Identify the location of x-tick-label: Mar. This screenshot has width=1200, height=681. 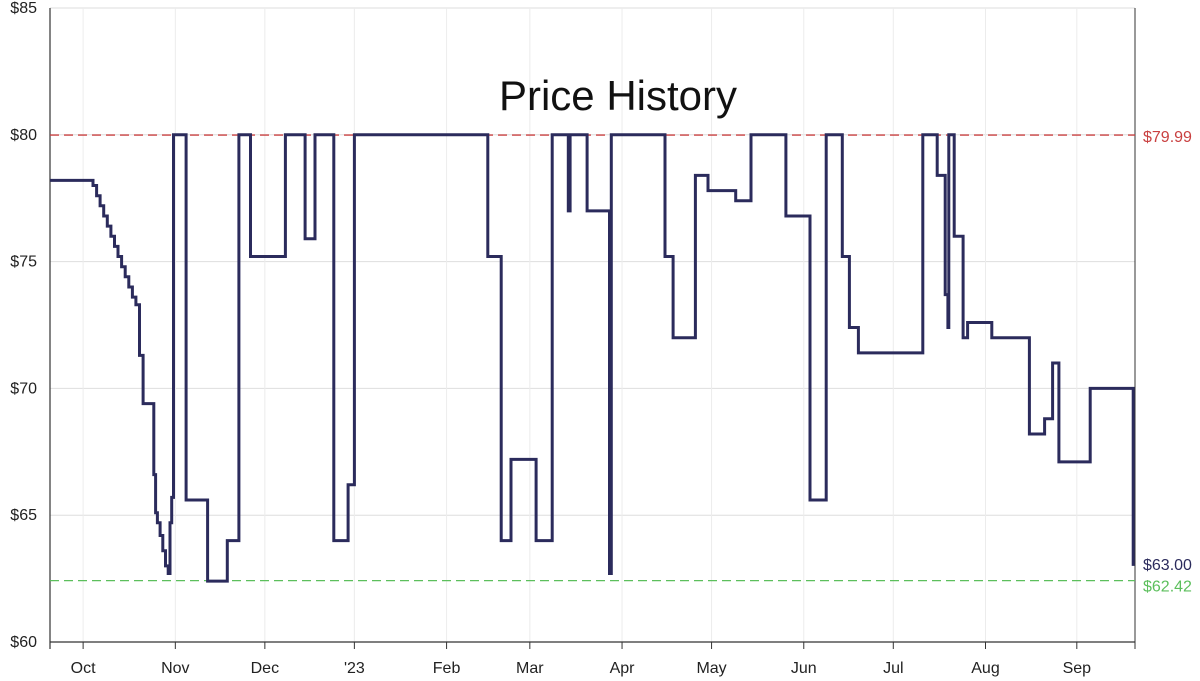
(530, 668).